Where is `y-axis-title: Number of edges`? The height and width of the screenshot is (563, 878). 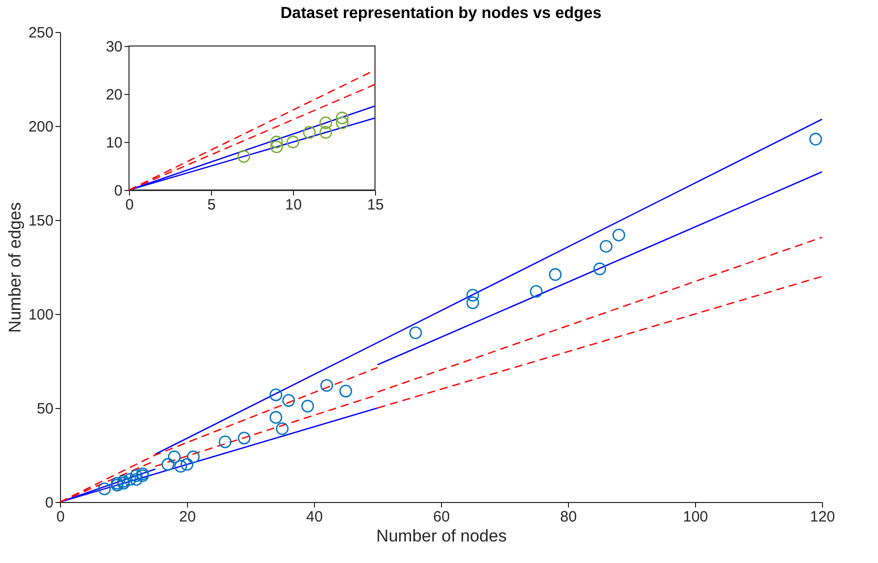 y-axis-title: Number of edges is located at coordinates (14, 267).